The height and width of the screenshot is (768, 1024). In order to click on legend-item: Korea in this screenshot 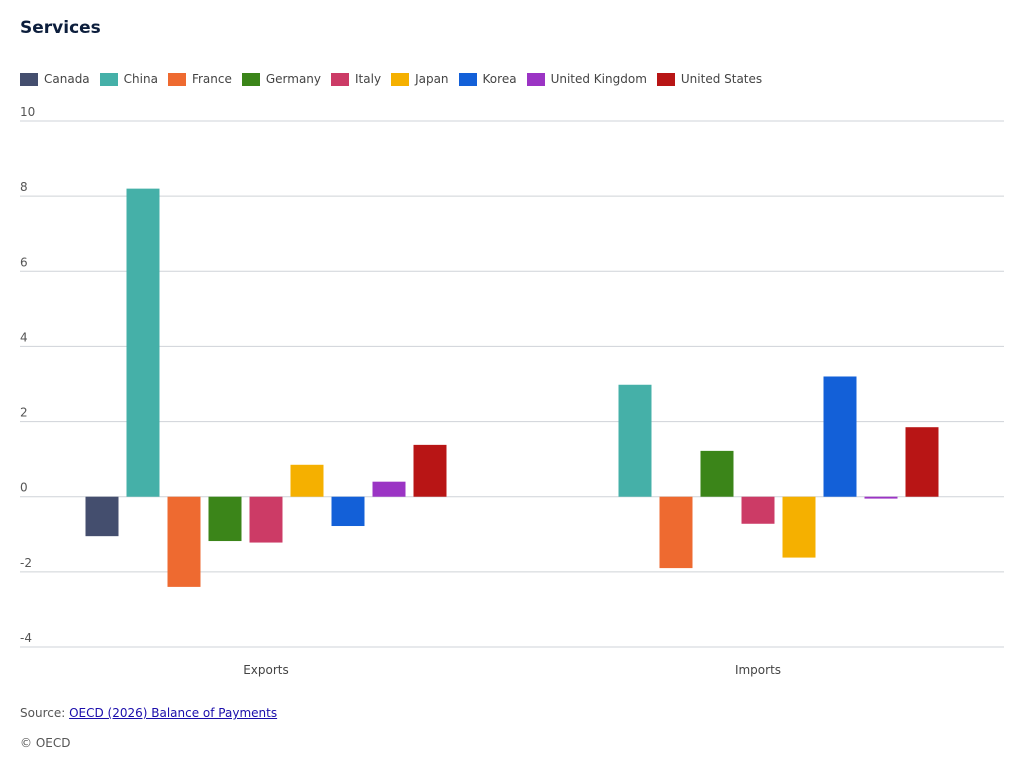, I will do `click(487, 79)`.